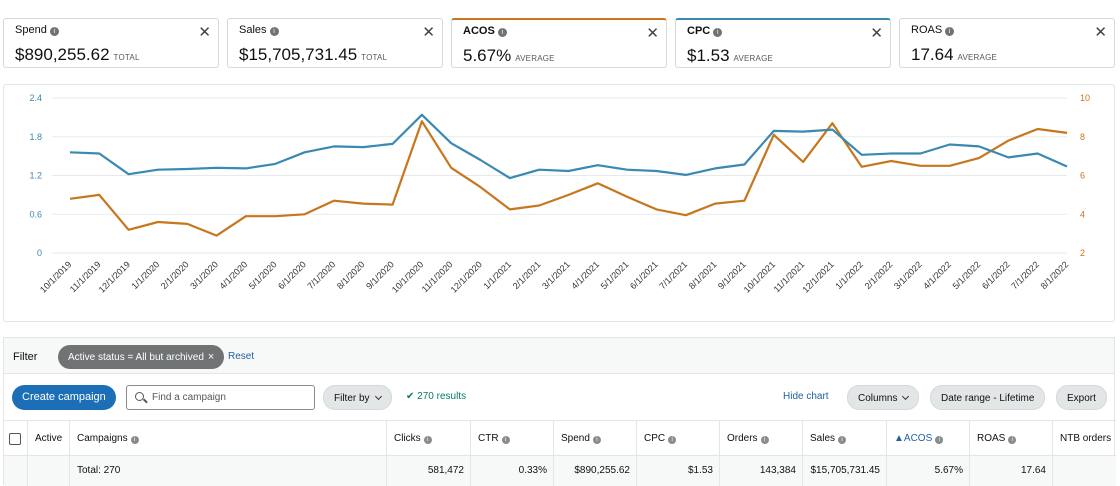 This screenshot has height=486, width=1120. What do you see at coordinates (594, 471) in the screenshot?
I see `total-spend: $890,255.62` at bounding box center [594, 471].